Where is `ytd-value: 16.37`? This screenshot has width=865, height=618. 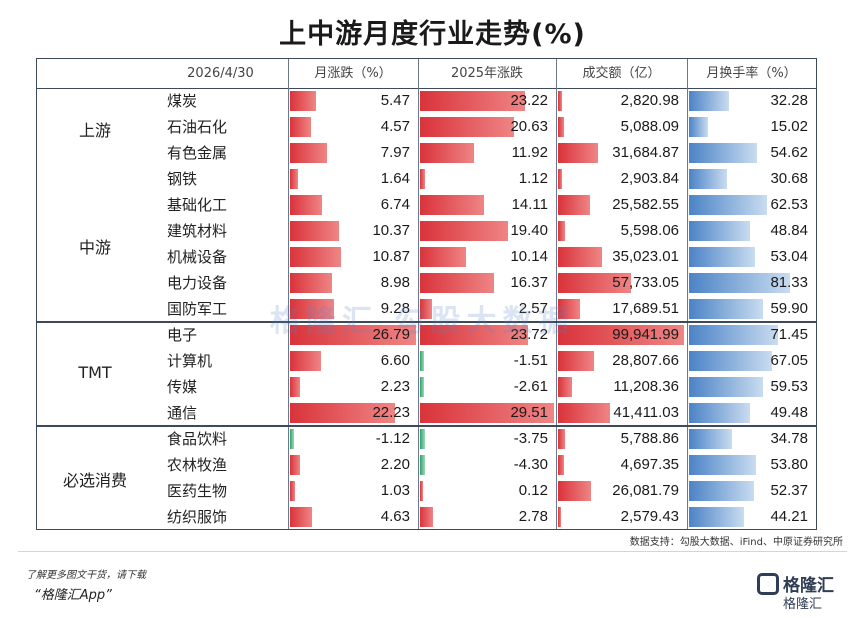 ytd-value: 16.37 is located at coordinates (529, 282).